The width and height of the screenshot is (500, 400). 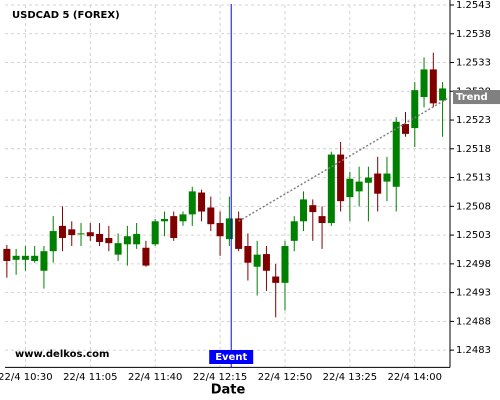 I want to click on x-tick-label: 22/4 11:40, so click(x=155, y=377).